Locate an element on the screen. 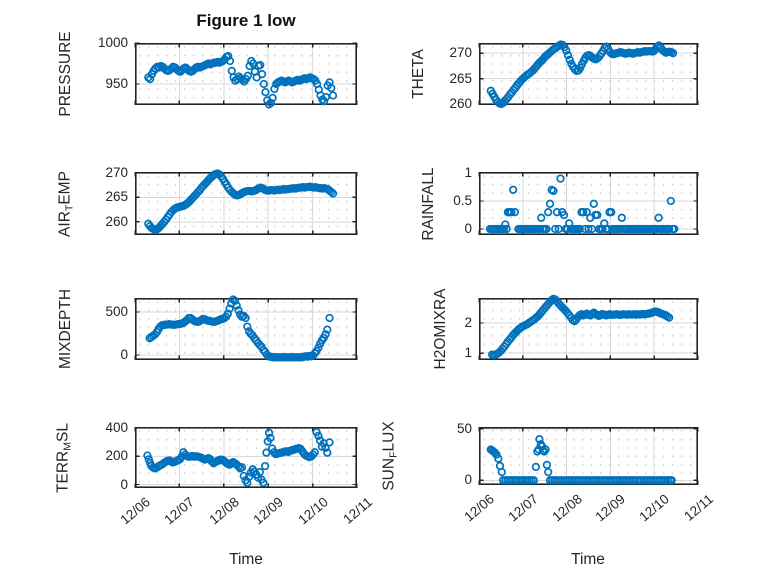  subplot-mixdepth: 0 500 MIXDEPTH is located at coordinates (207, 329).